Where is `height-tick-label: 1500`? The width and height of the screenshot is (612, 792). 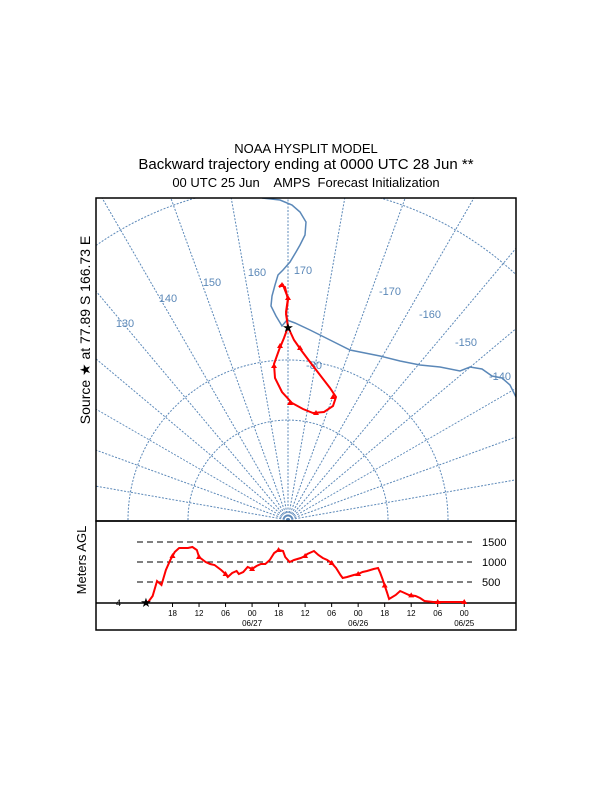
height-tick-label: 1500 is located at coordinates (494, 543).